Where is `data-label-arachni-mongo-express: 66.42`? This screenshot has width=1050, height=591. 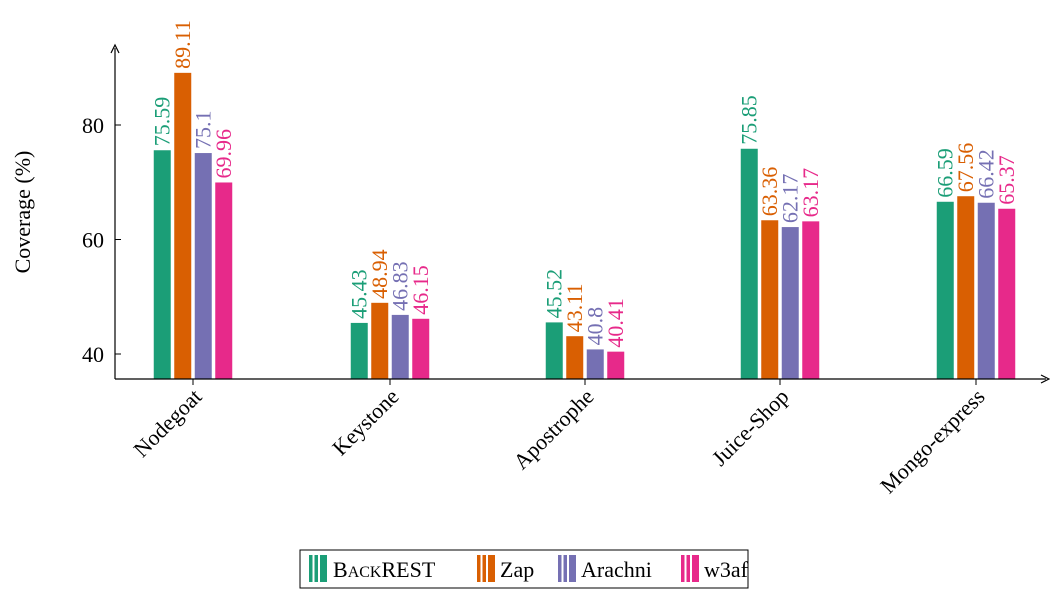 data-label-arachni-mongo-express: 66.42 is located at coordinates (985, 174).